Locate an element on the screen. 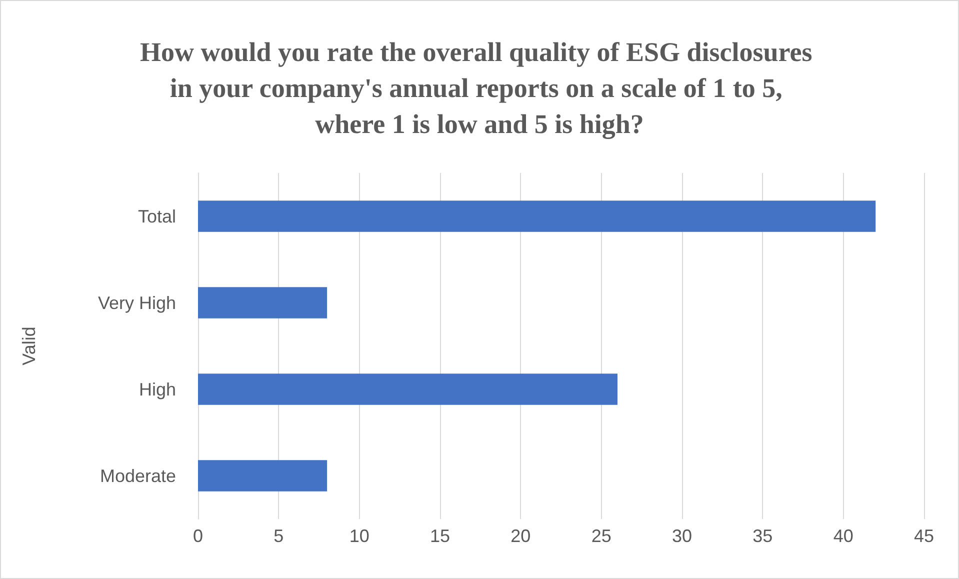  x-tick-label: 45 is located at coordinates (924, 536).